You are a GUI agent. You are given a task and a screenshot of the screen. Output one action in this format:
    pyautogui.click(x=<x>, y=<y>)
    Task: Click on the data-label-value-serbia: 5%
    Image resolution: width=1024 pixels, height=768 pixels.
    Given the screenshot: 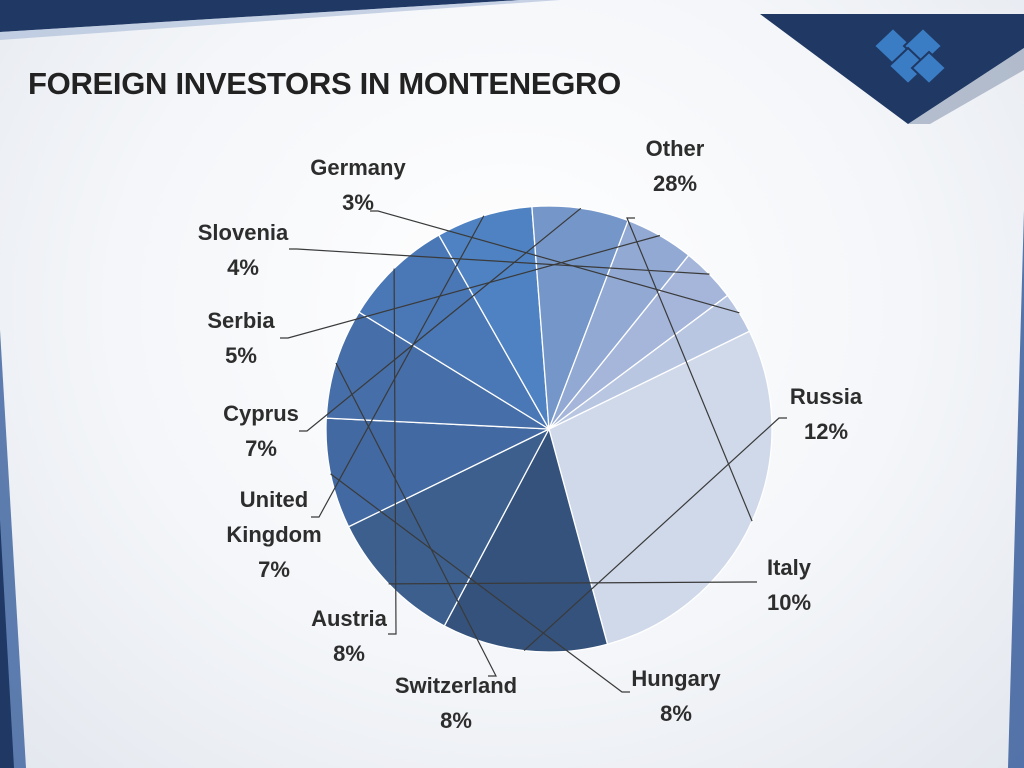 What is the action you would take?
    pyautogui.click(x=241, y=355)
    